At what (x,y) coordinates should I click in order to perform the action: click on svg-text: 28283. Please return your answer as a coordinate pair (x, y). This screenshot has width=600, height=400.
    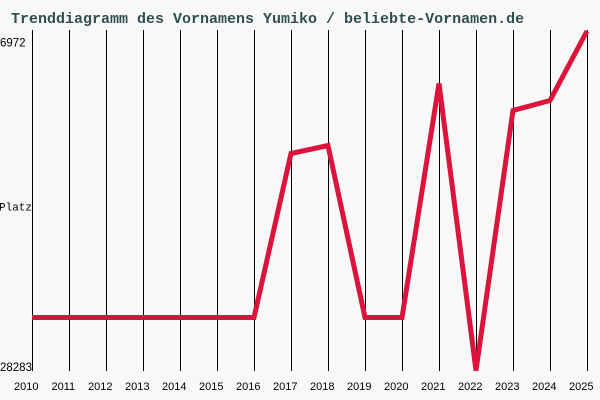
    Looking at the image, I should click on (16, 368).